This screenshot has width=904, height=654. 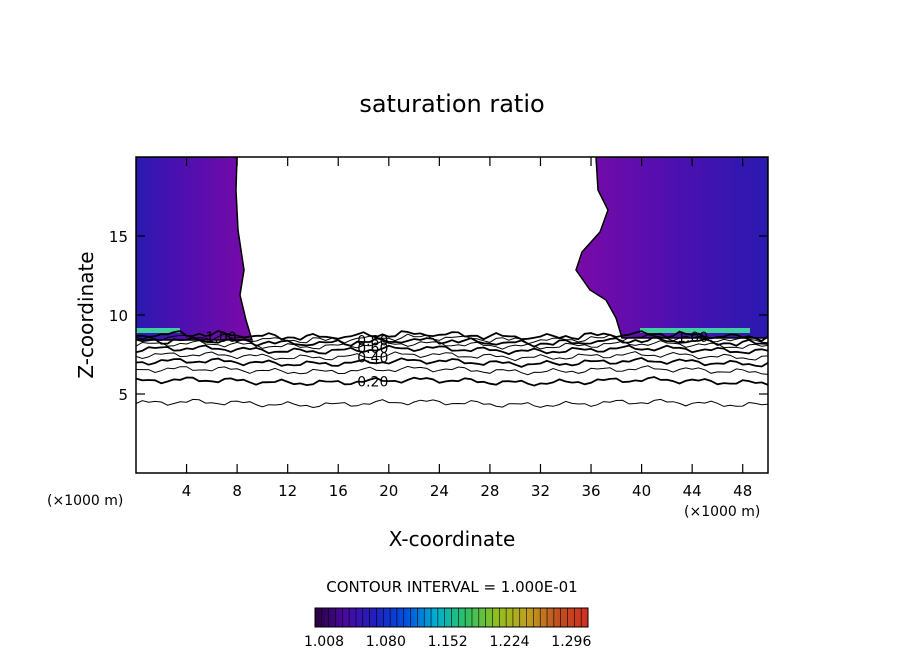 I want to click on x-tick-label: 4, so click(x=187, y=491).